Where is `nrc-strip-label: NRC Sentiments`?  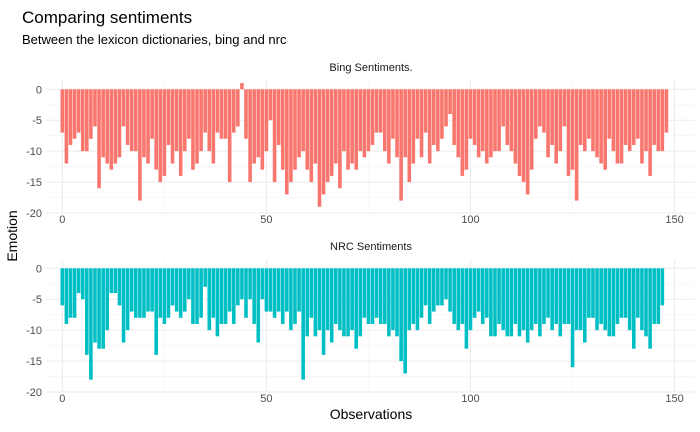 nrc-strip-label: NRC Sentiments is located at coordinates (371, 247).